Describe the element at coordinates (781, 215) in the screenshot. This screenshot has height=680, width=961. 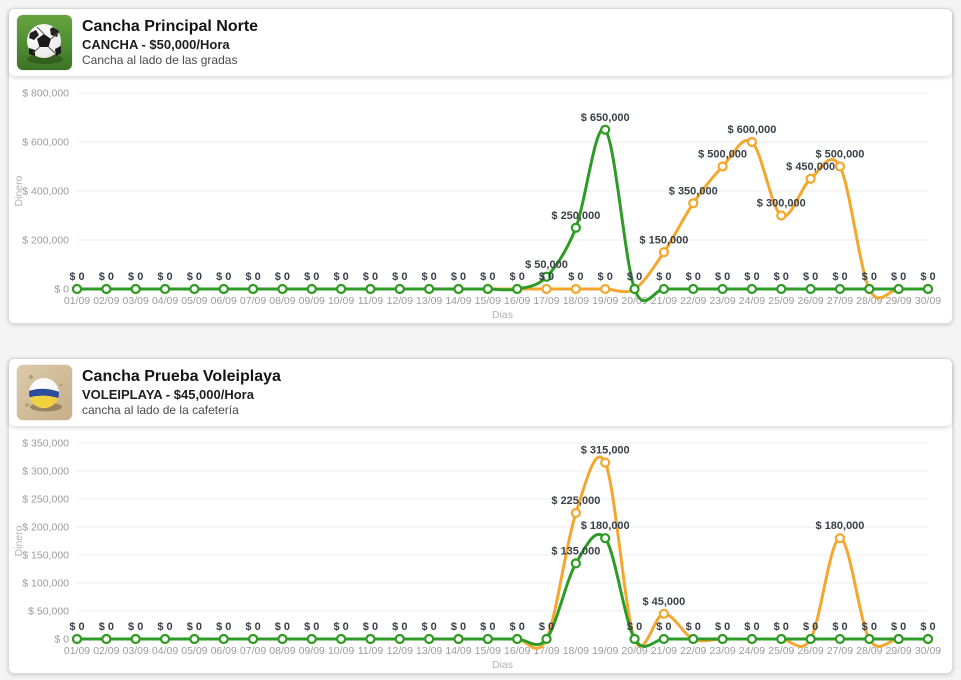
I see `data-point-series-orange-25/09` at that location.